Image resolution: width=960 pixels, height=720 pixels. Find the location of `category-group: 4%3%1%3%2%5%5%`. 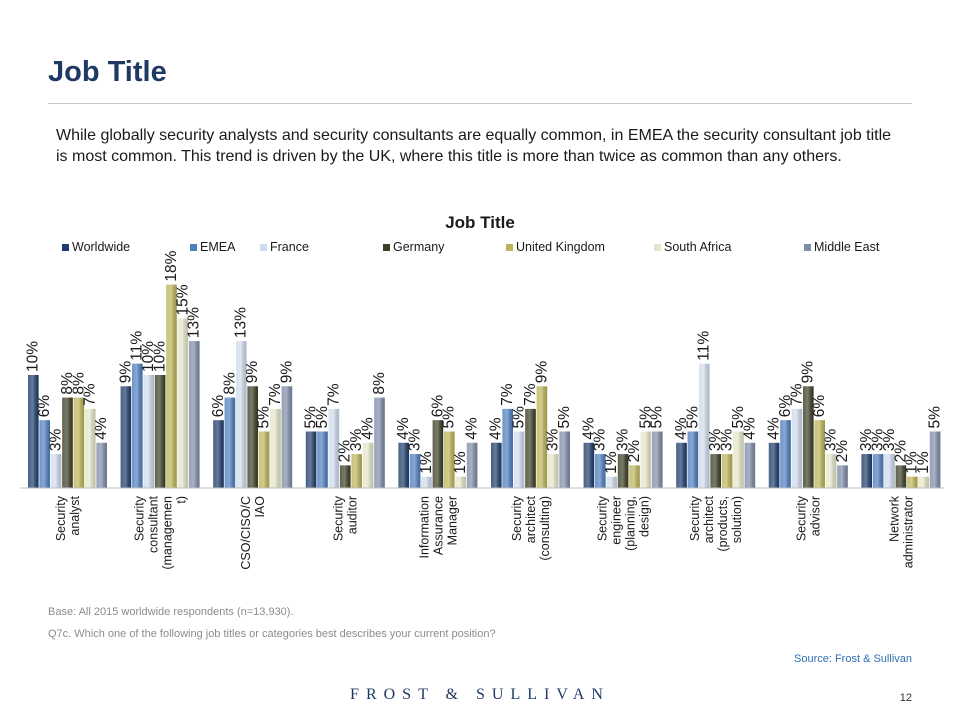

category-group: 4%3%1%3%2%5%5% is located at coordinates (623, 447).